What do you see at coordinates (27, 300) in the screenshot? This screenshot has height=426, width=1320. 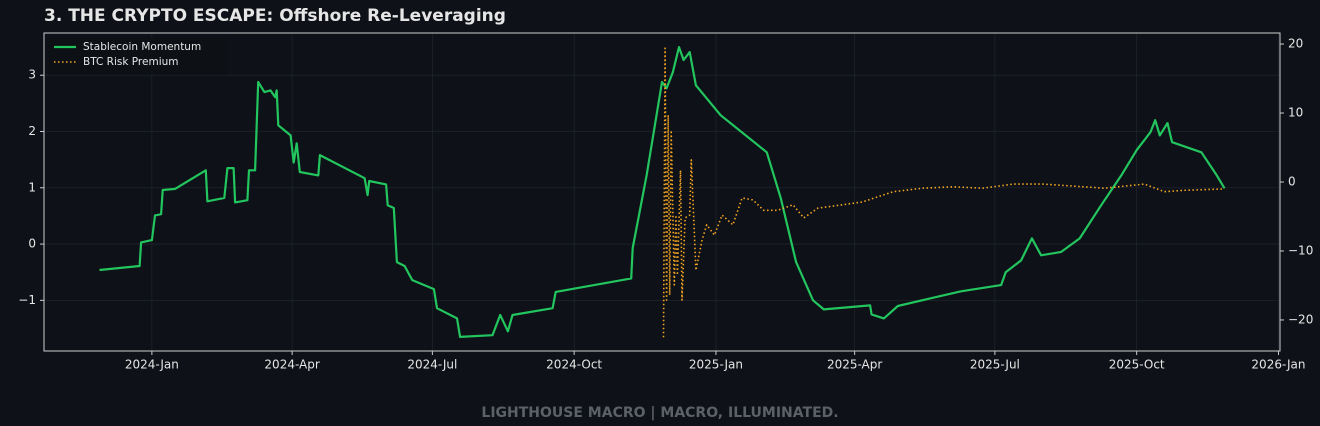 I see `y-tick-label: −1` at bounding box center [27, 300].